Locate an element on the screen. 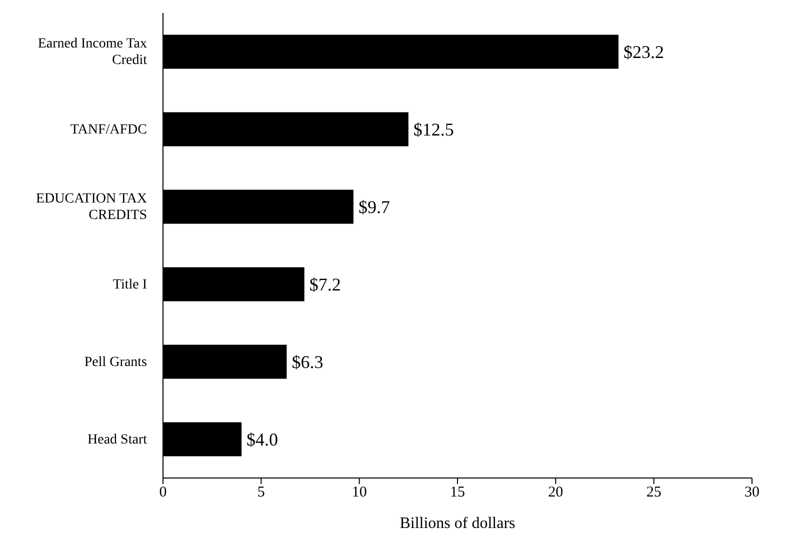  y-tick-label: EDUCATION TAX CREDITS is located at coordinates (91, 206).